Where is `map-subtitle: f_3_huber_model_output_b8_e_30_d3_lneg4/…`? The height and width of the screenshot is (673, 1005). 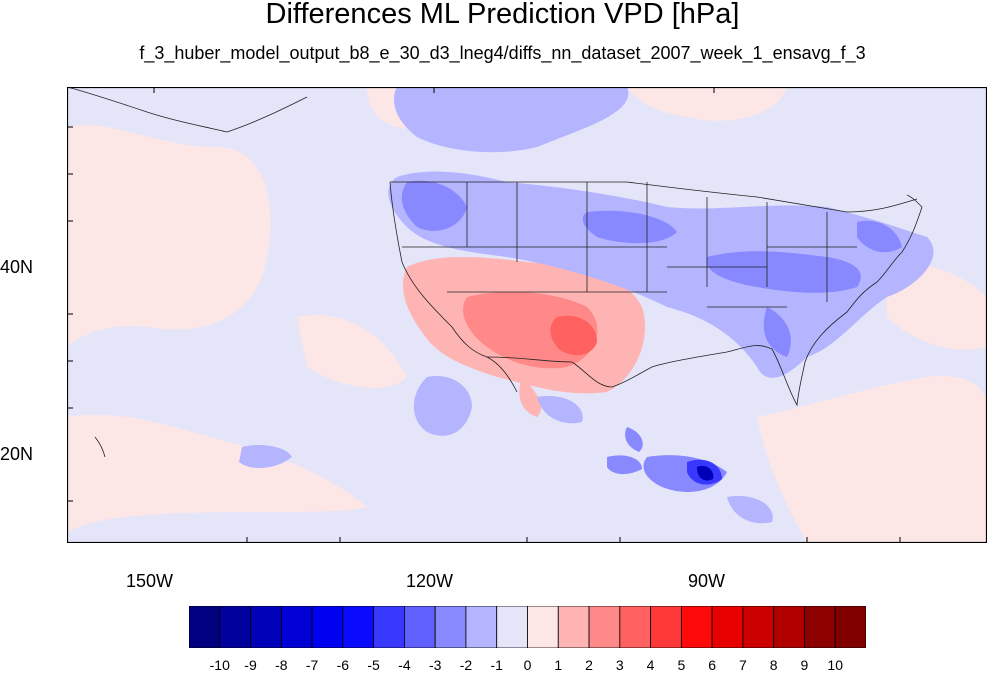
map-subtitle: f_3_huber_model_output_b8_e_30_d3_lneg4/… is located at coordinates (502, 53).